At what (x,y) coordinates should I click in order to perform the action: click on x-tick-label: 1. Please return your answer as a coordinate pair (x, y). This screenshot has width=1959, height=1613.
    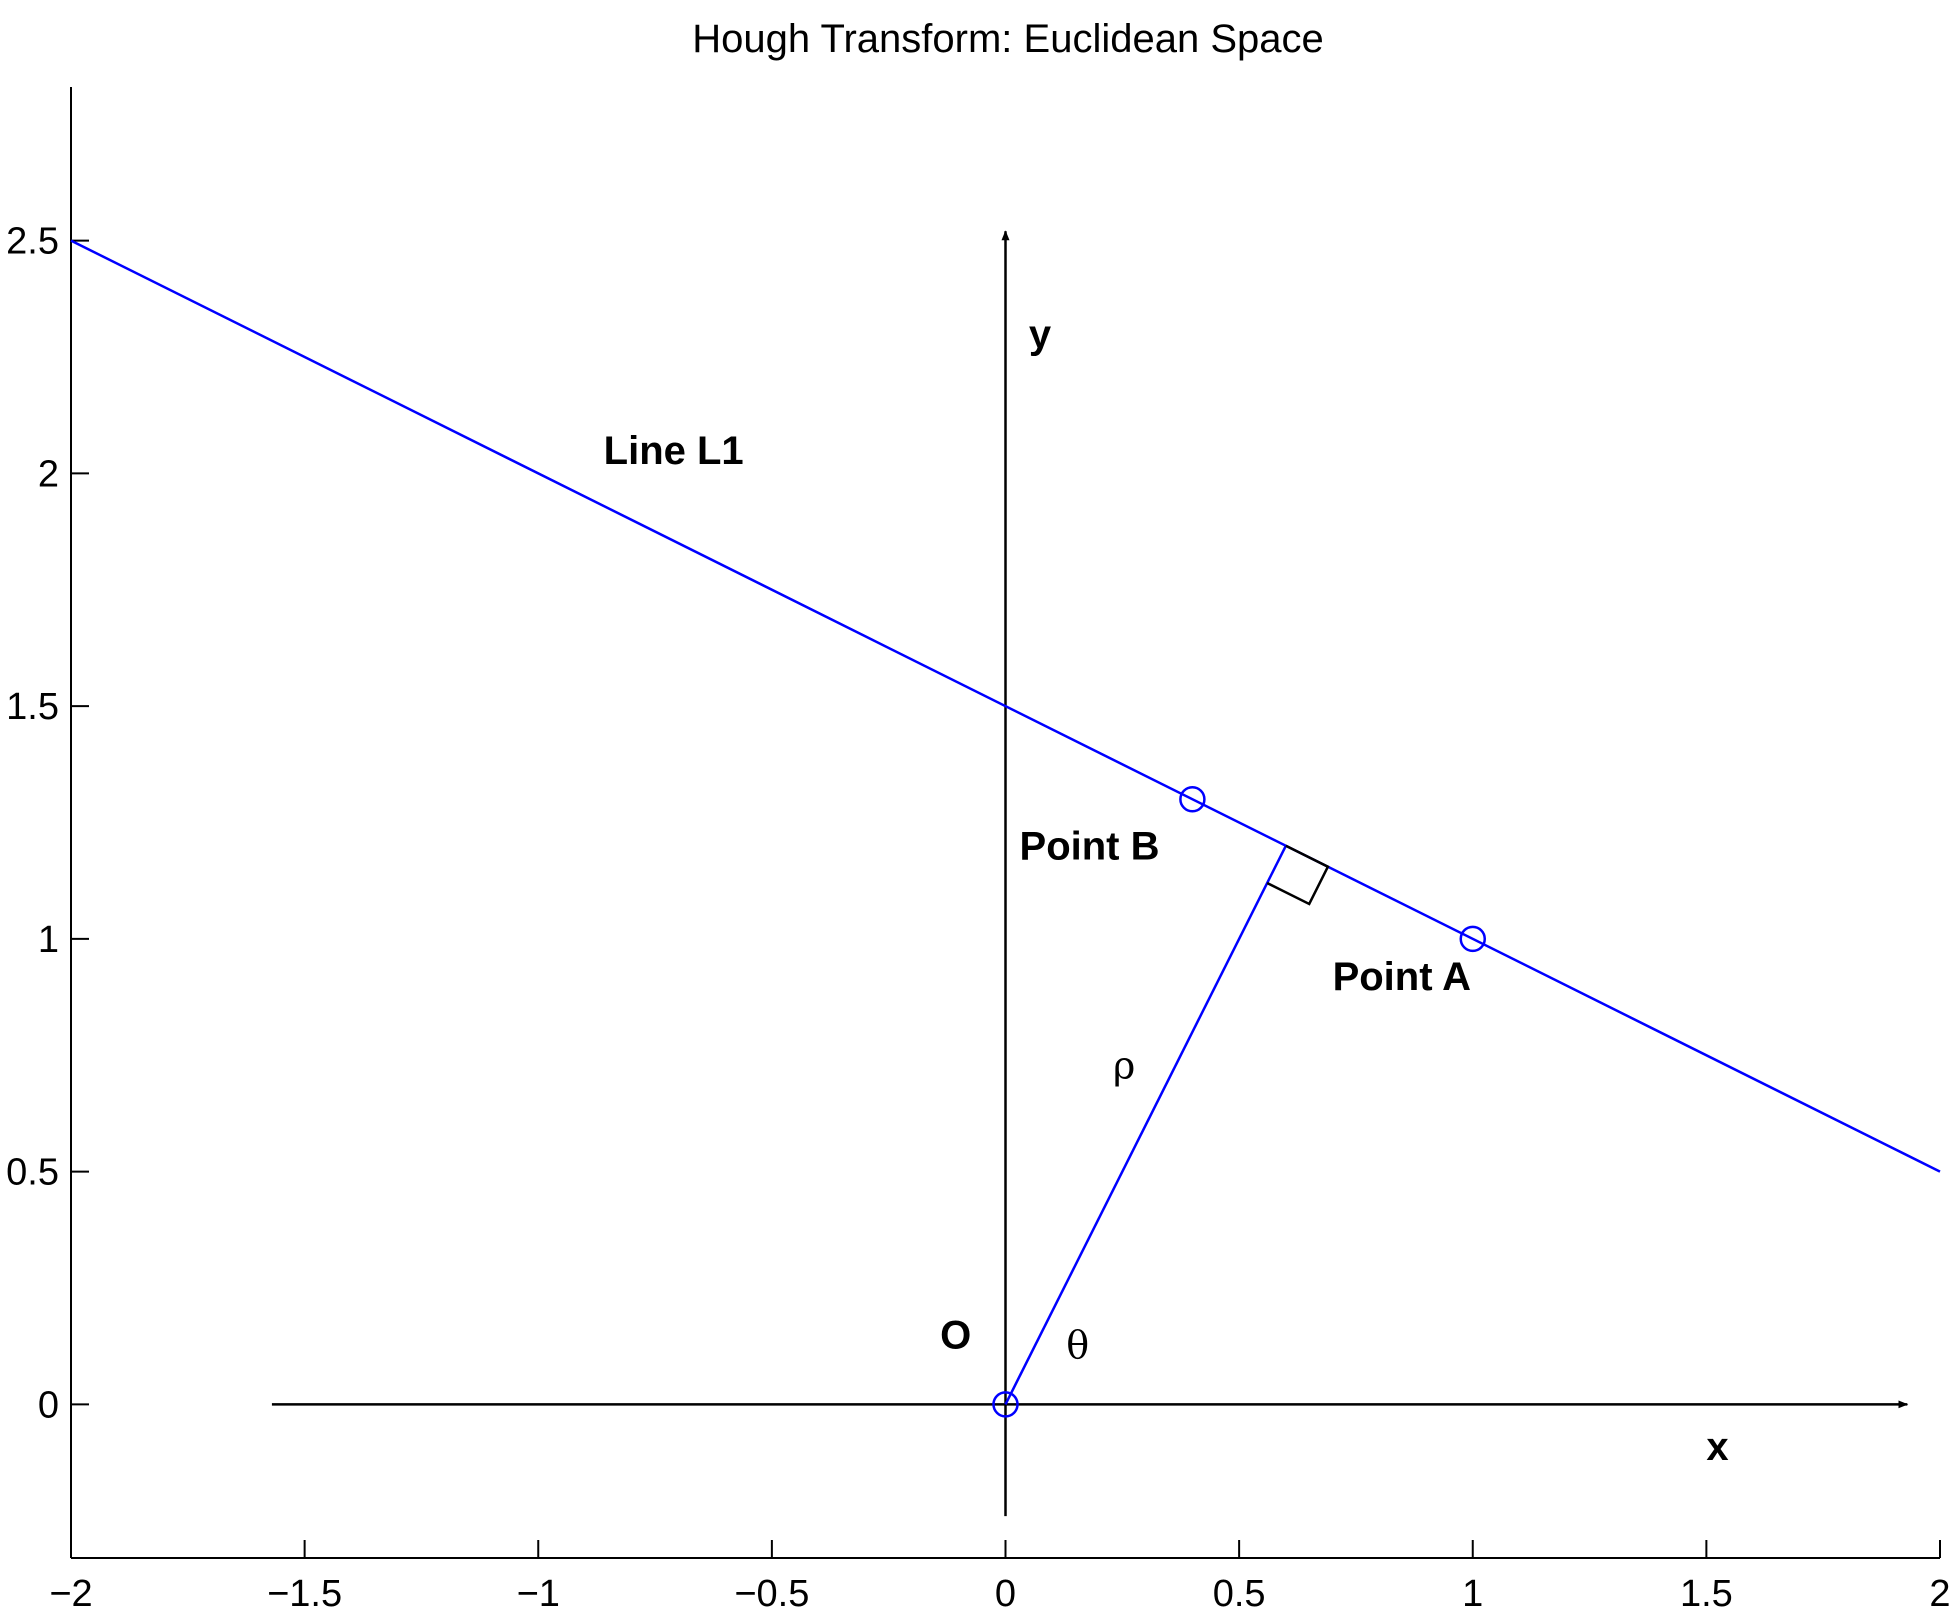
    Looking at the image, I should click on (1472, 1593).